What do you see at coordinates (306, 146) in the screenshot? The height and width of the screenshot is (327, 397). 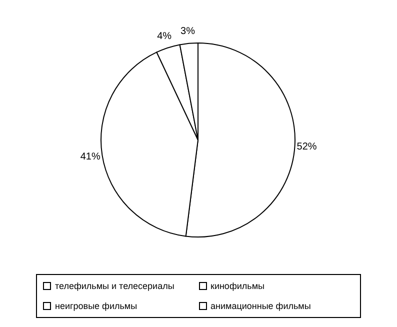 I see `data-label: 52%` at bounding box center [306, 146].